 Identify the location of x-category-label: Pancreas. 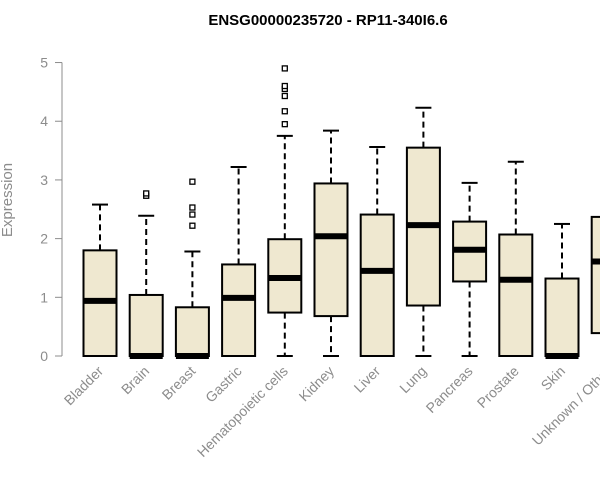
(449, 389).